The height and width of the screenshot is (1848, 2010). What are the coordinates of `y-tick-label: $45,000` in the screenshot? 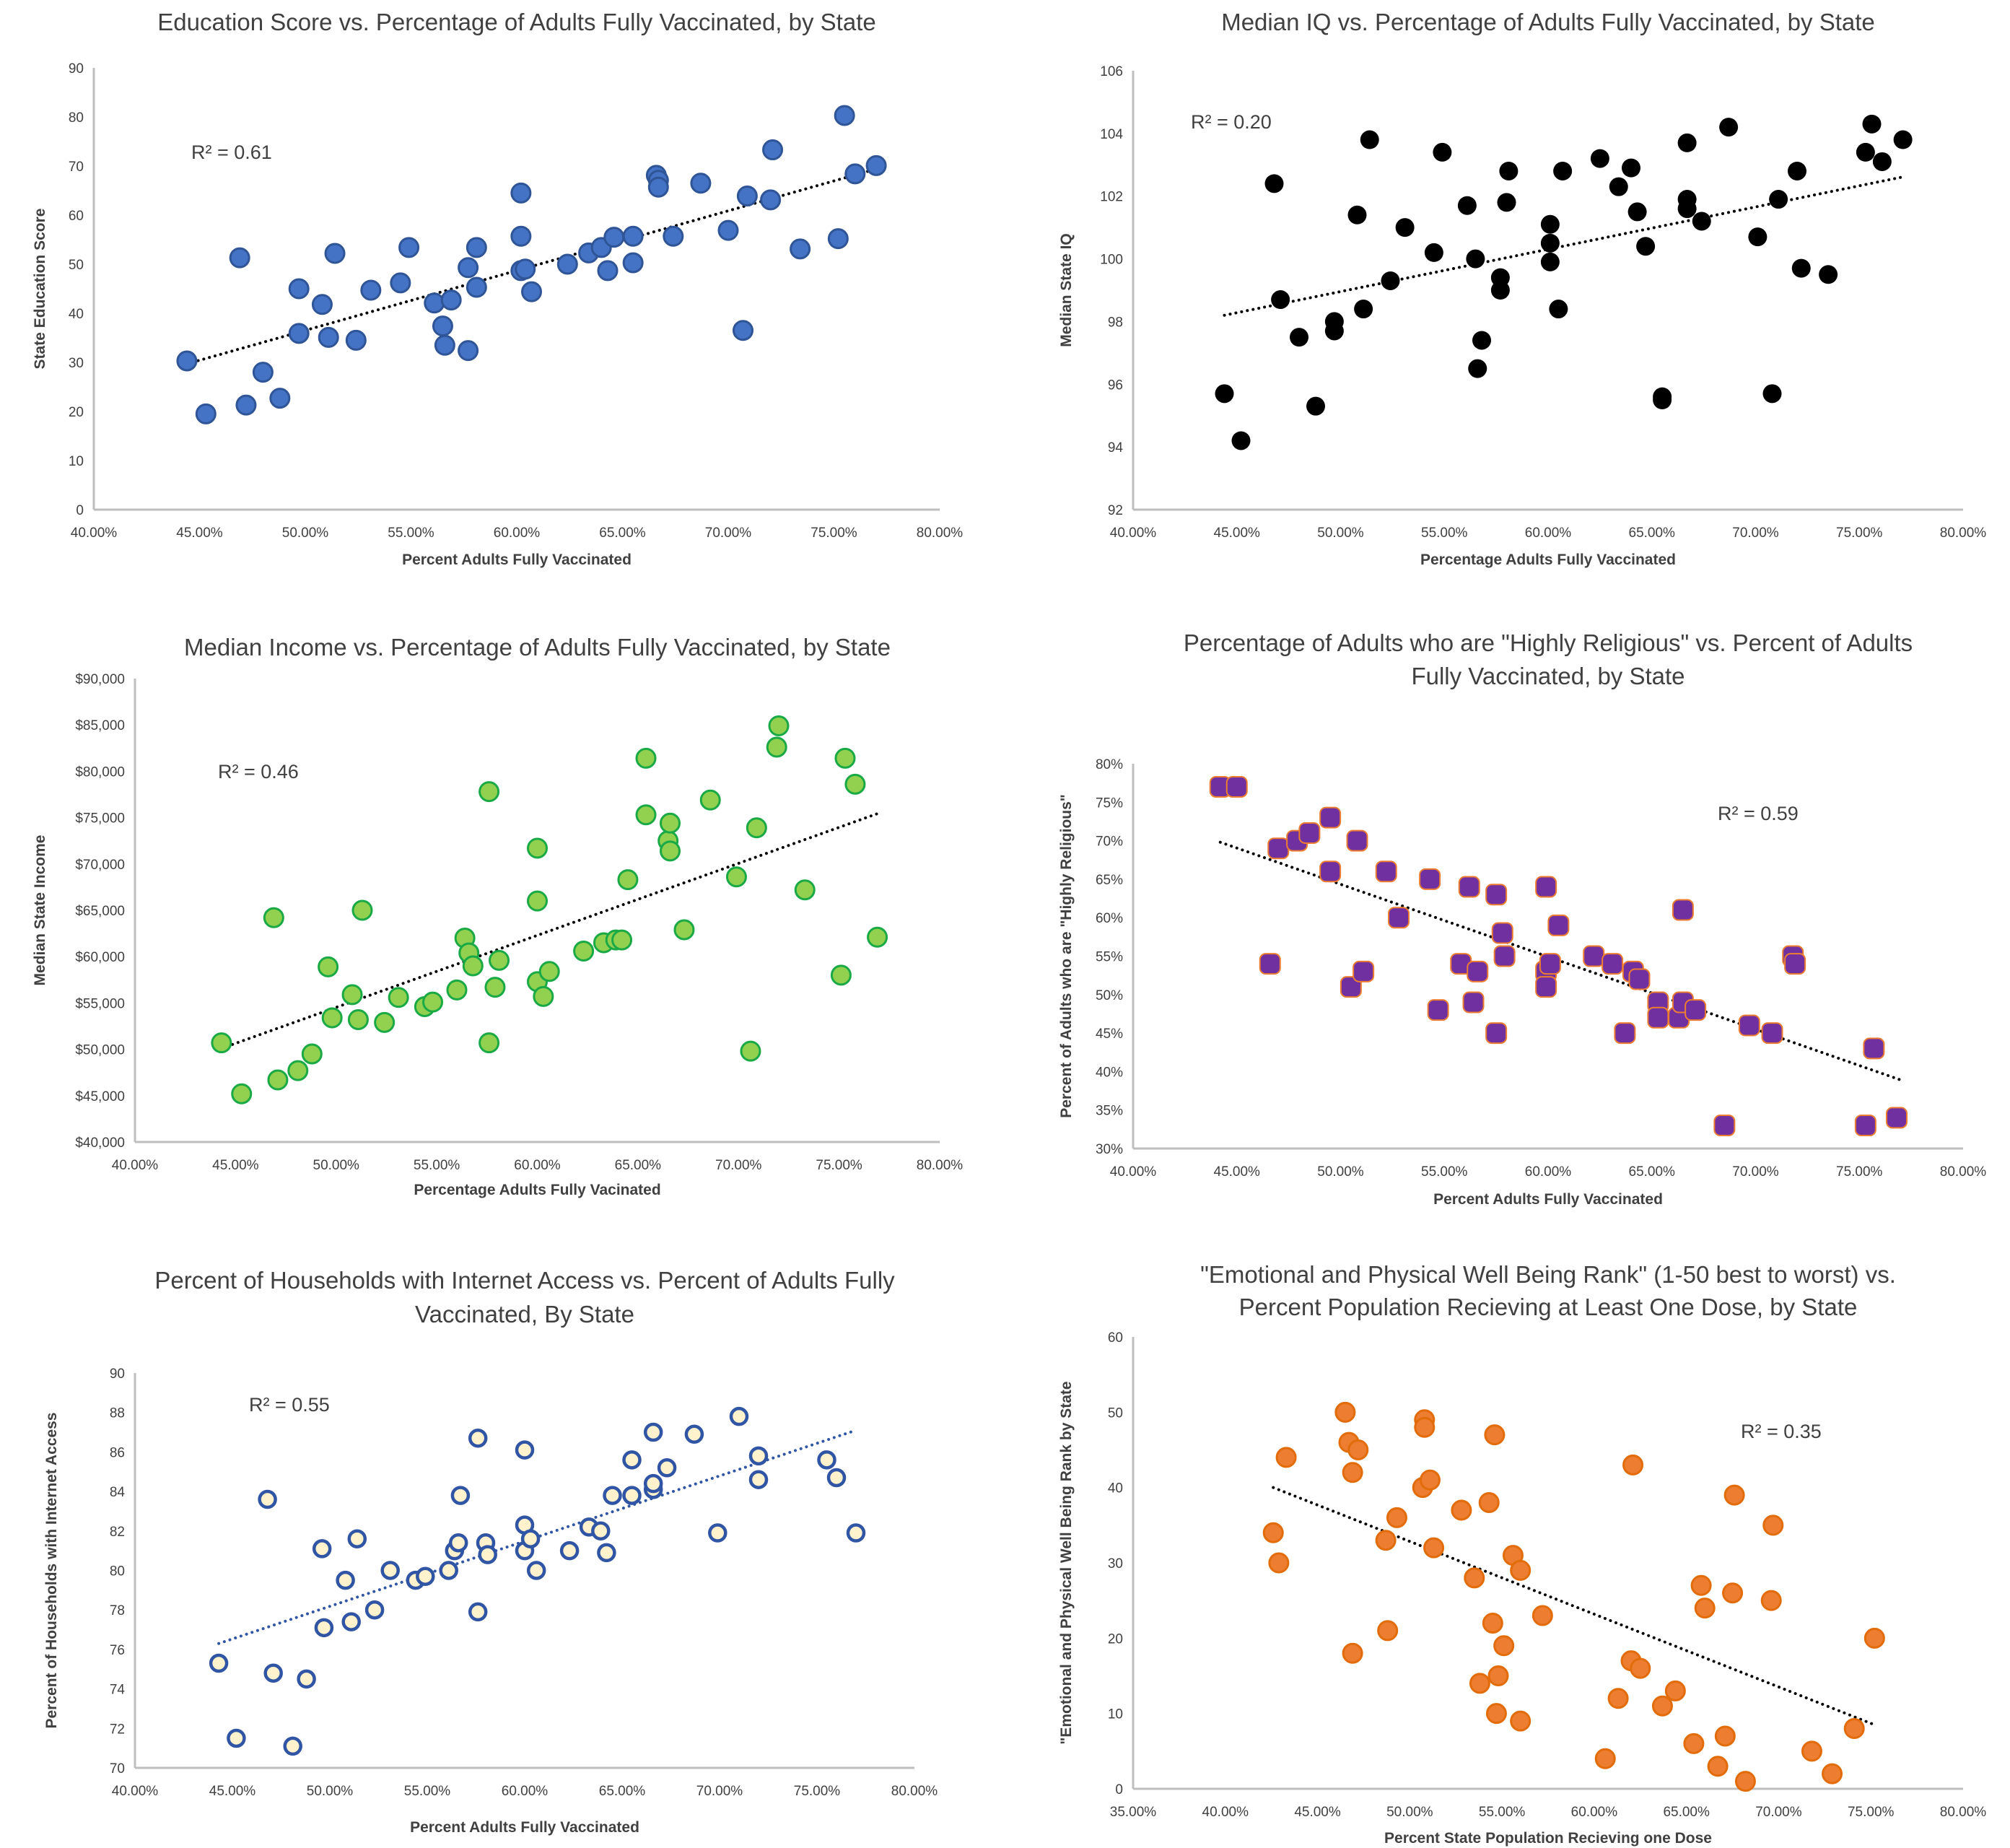 It's located at (100, 1096).